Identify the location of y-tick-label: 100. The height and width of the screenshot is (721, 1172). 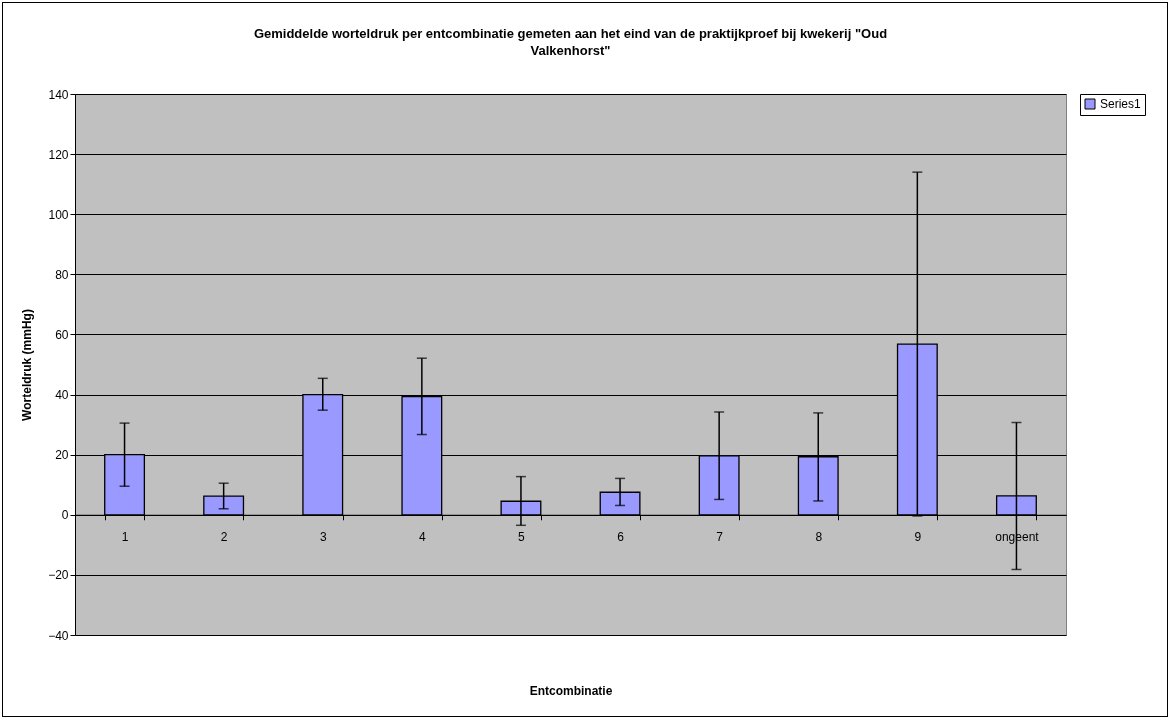
(58, 214).